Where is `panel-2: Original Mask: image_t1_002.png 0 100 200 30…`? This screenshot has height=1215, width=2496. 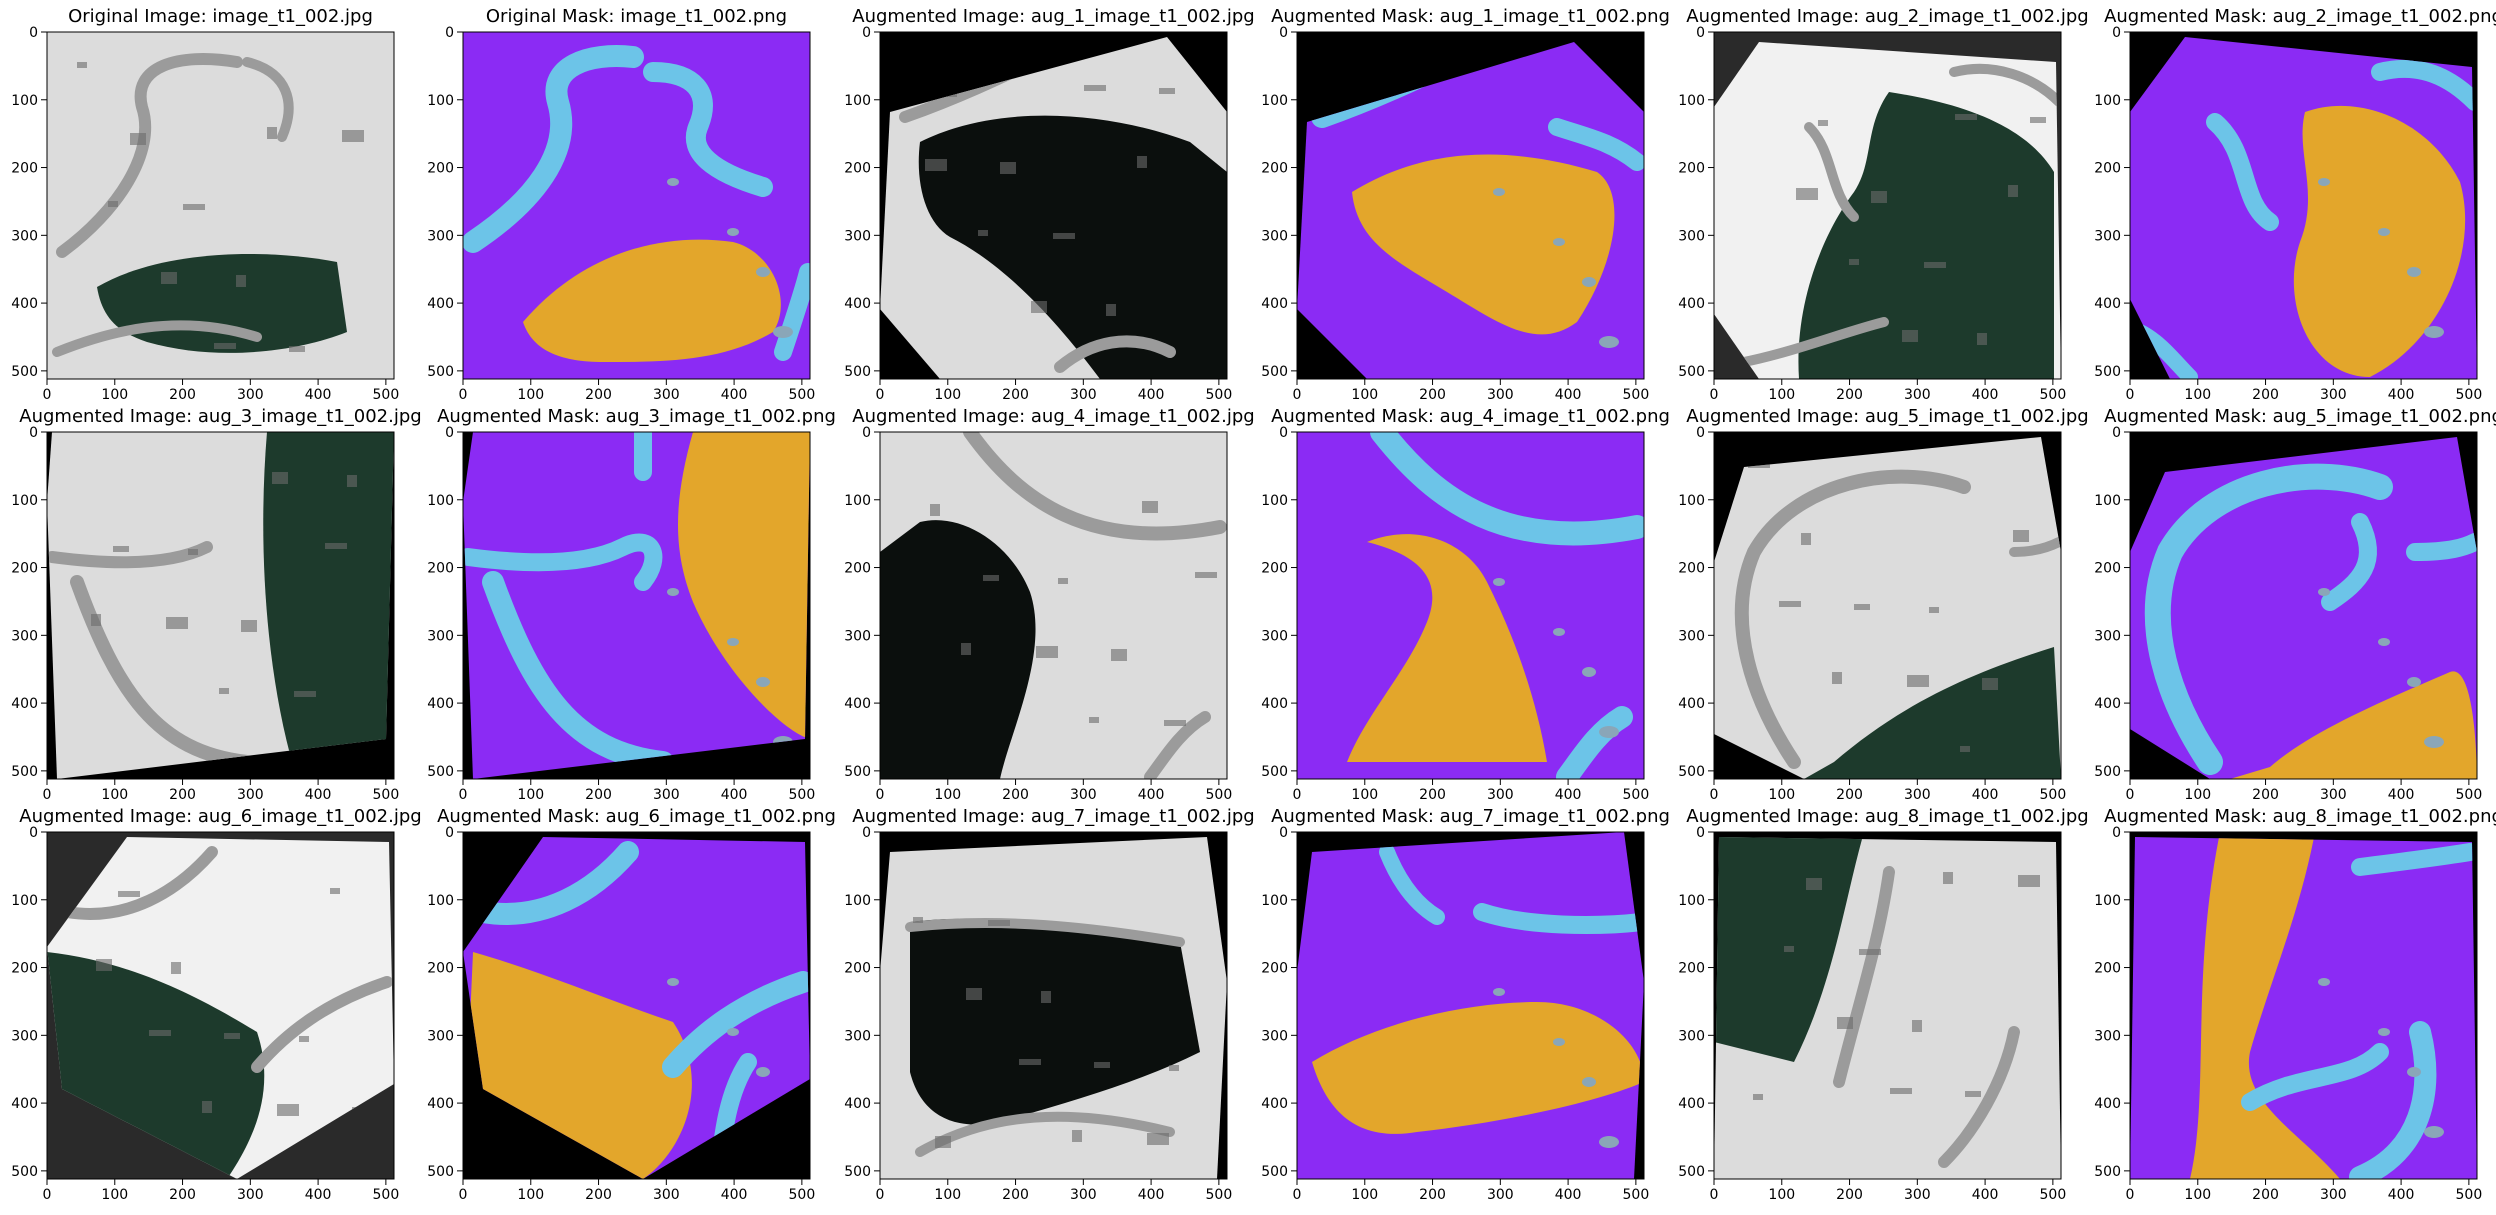 panel-2: Original Mask: image_t1_002.png 0 100 200 30… is located at coordinates (621, 204).